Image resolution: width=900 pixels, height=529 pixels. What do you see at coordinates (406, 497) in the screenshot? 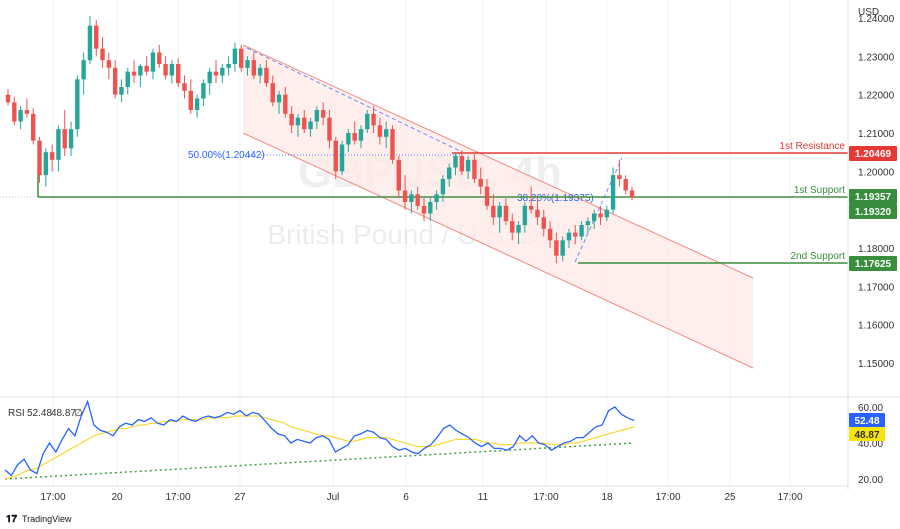
I see `time-tick-5: 6` at bounding box center [406, 497].